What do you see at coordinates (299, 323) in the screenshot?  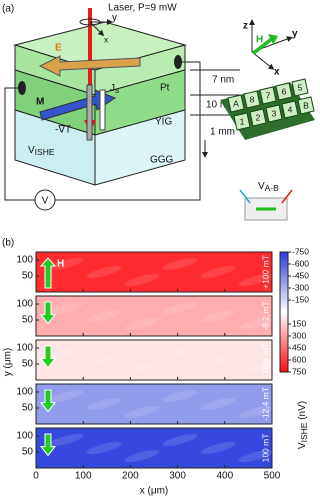 I see `colorbar-tick-label: 150` at bounding box center [299, 323].